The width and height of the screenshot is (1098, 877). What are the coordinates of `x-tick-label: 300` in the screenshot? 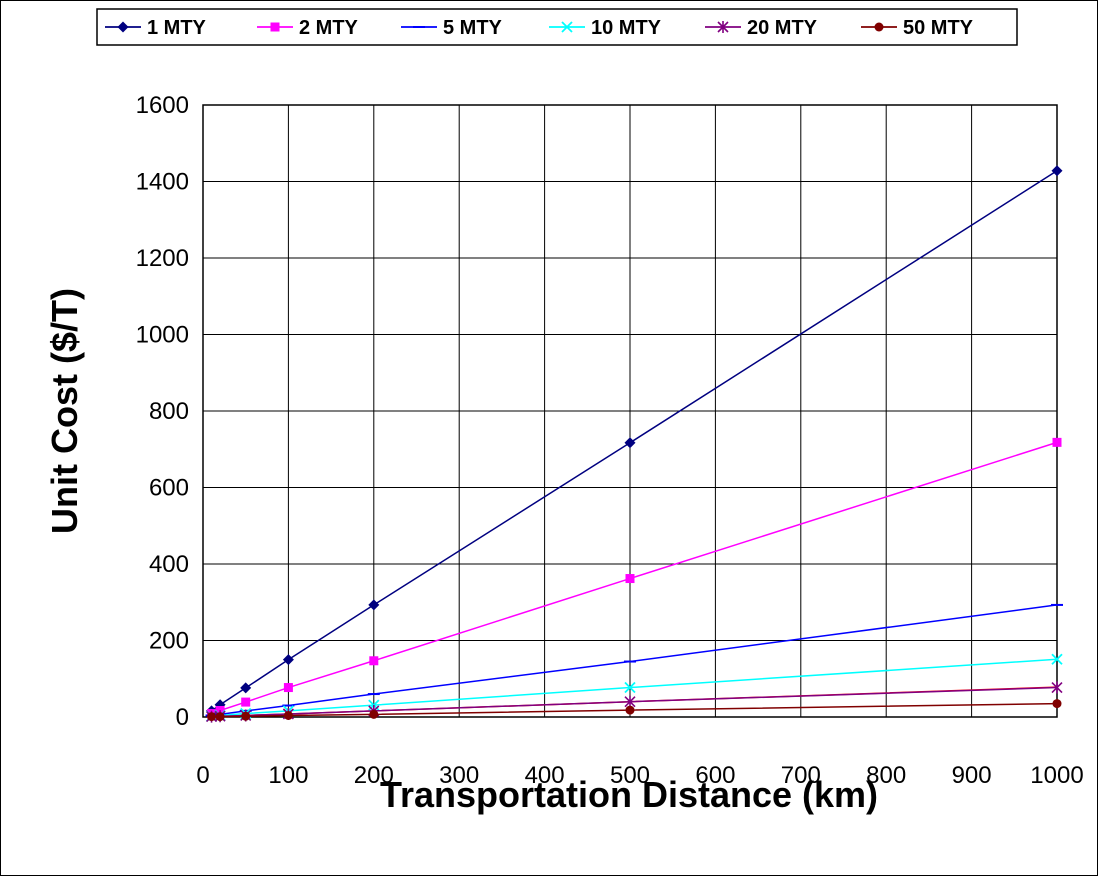 It's located at (459, 775).